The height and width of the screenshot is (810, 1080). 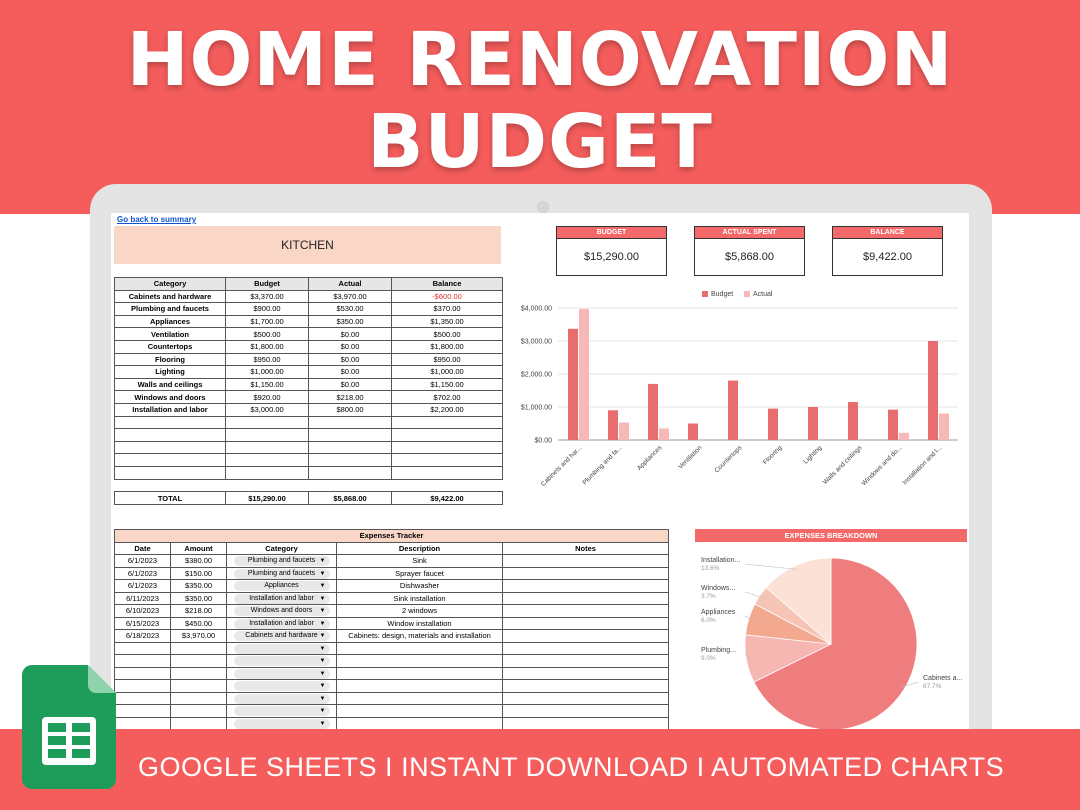 What do you see at coordinates (350, 397) in the screenshot?
I see `actual-cell: $218.00` at bounding box center [350, 397].